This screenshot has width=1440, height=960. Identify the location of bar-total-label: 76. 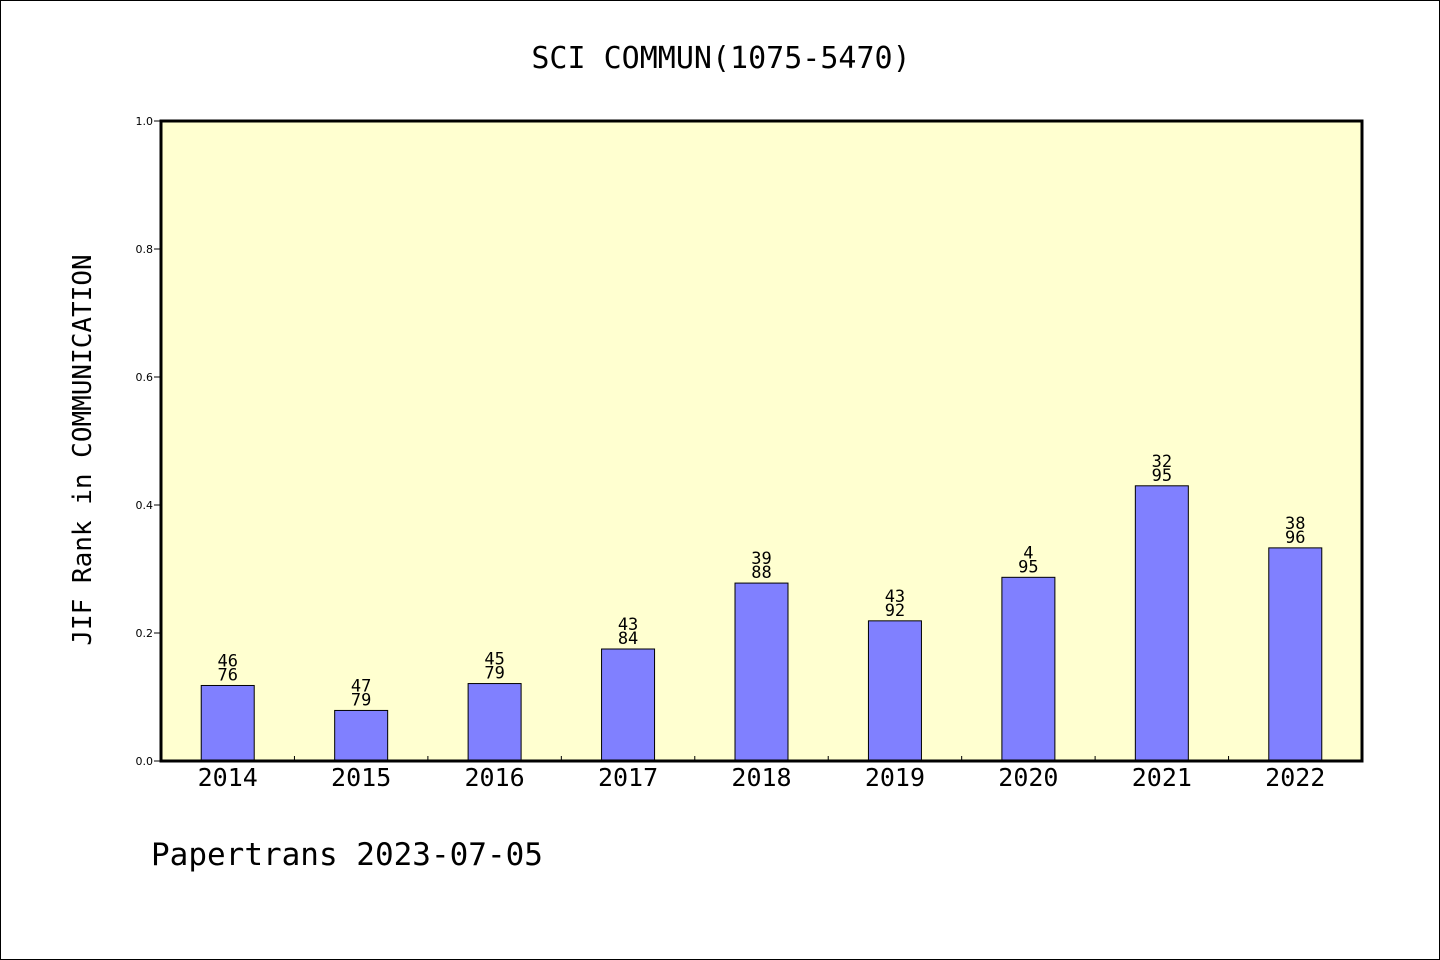
(227, 675).